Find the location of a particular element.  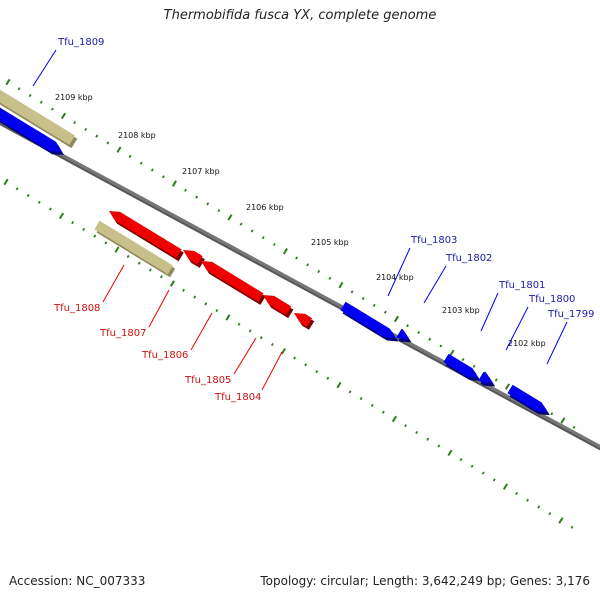

gene-label-Tfu_1805: Tfu_1805 is located at coordinates (207, 380).